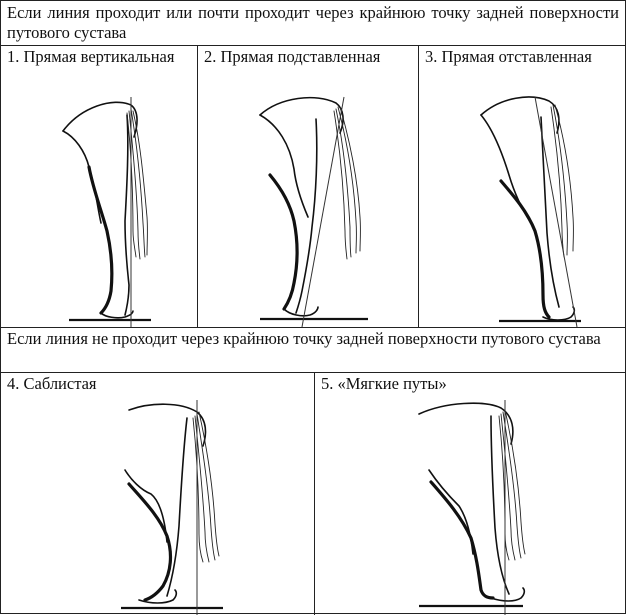 Image resolution: width=626 pixels, height=615 pixels. I want to click on label-straight-vertical: 1. Прямая вертикальная, so click(91, 56).